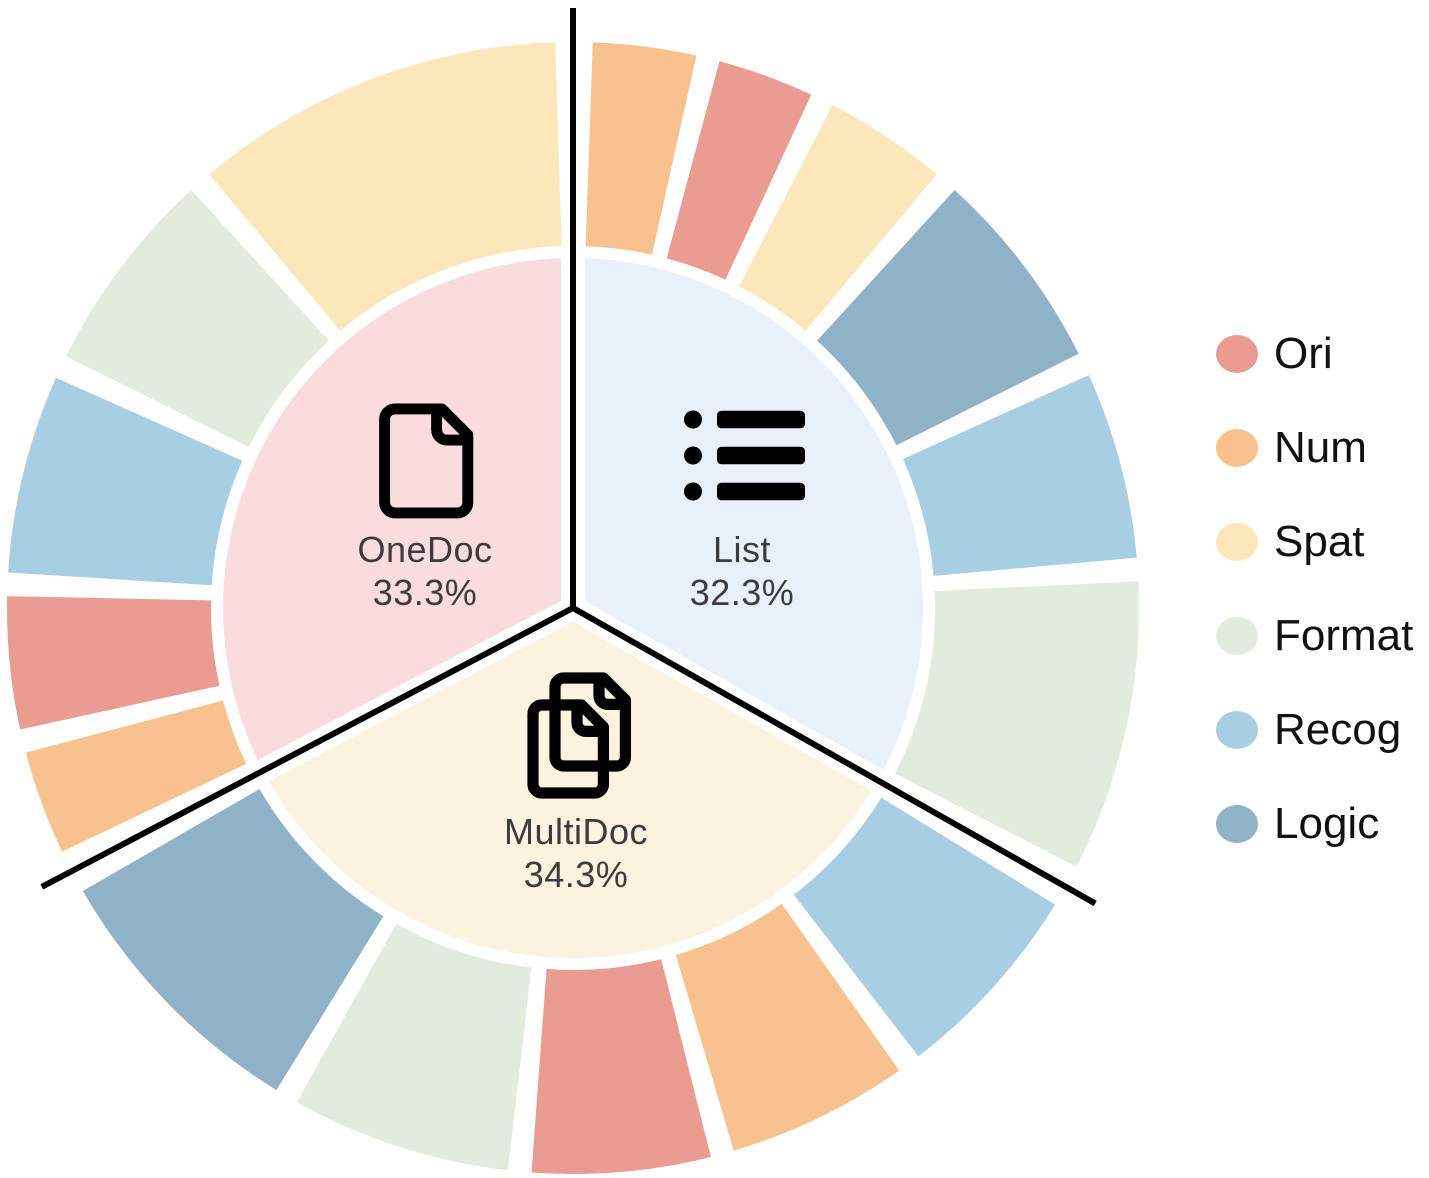 This screenshot has width=1429, height=1178. I want to click on legend-label: Format, so click(1344, 635).